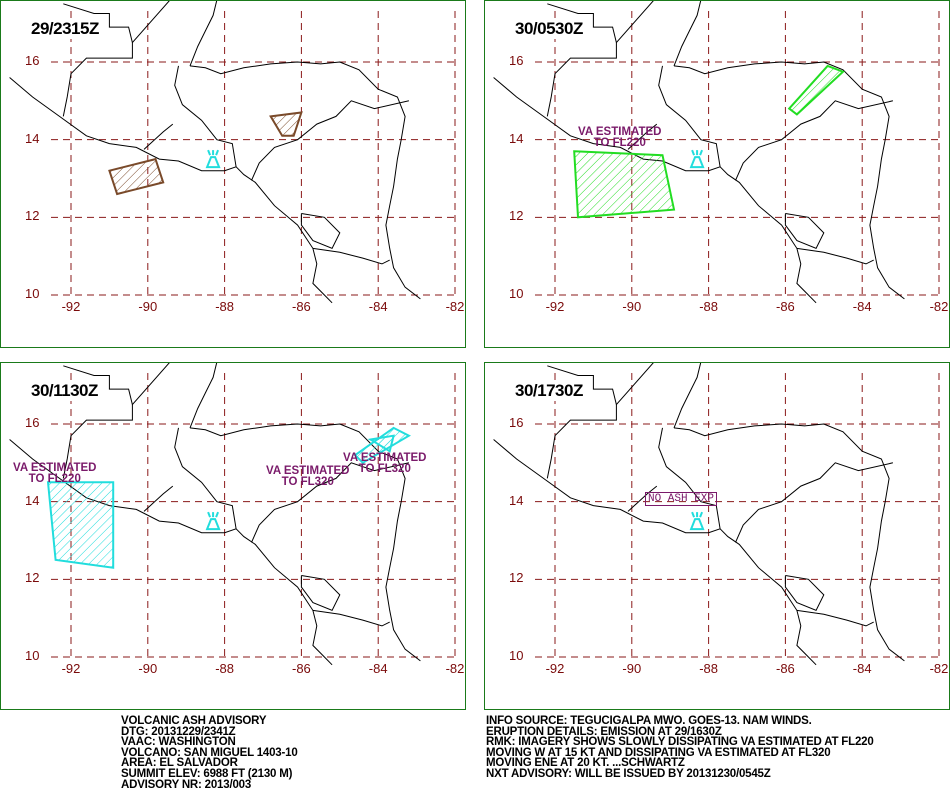 The width and height of the screenshot is (950, 812). Describe the element at coordinates (681, 499) in the screenshot. I see `no-ash-message: NO ASH EXP` at that location.